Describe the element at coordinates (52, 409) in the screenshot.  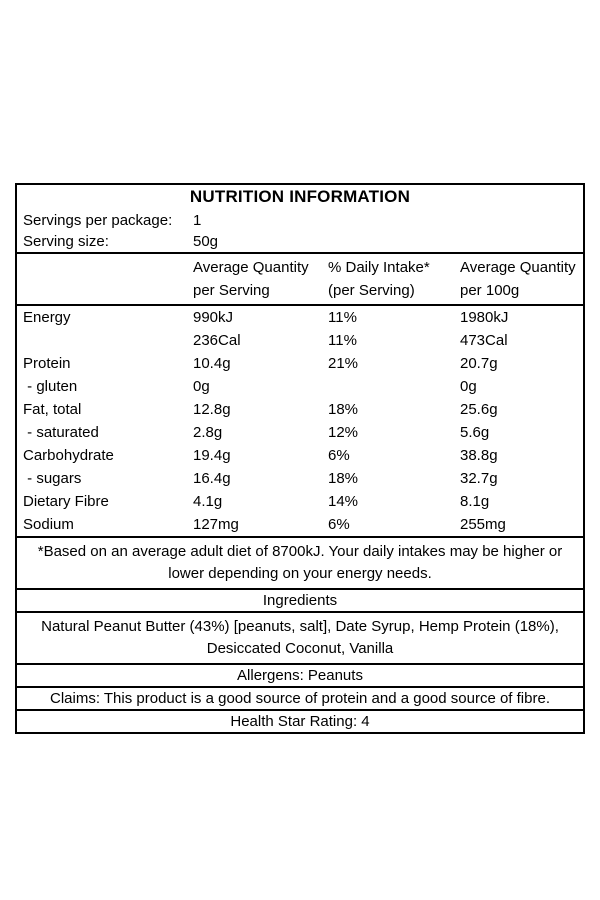
I see `nutrient-name: Fat, total` at that location.